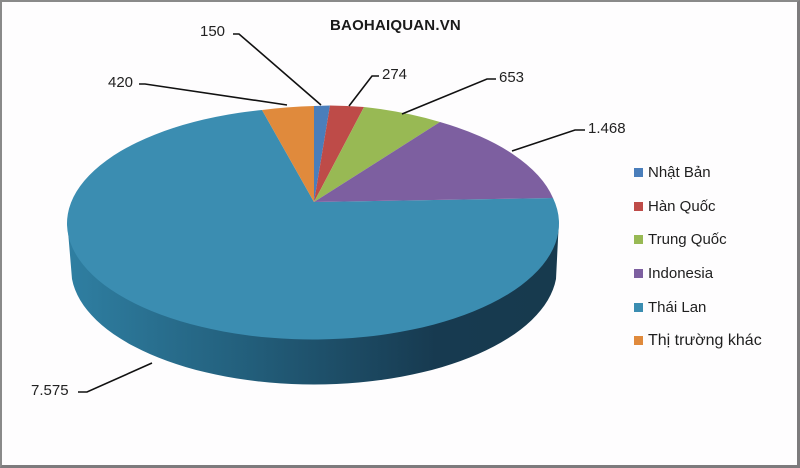 The height and width of the screenshot is (468, 800). Describe the element at coordinates (395, 25) in the screenshot. I see `chart-title: BAOHAIQUAN.VN` at that location.